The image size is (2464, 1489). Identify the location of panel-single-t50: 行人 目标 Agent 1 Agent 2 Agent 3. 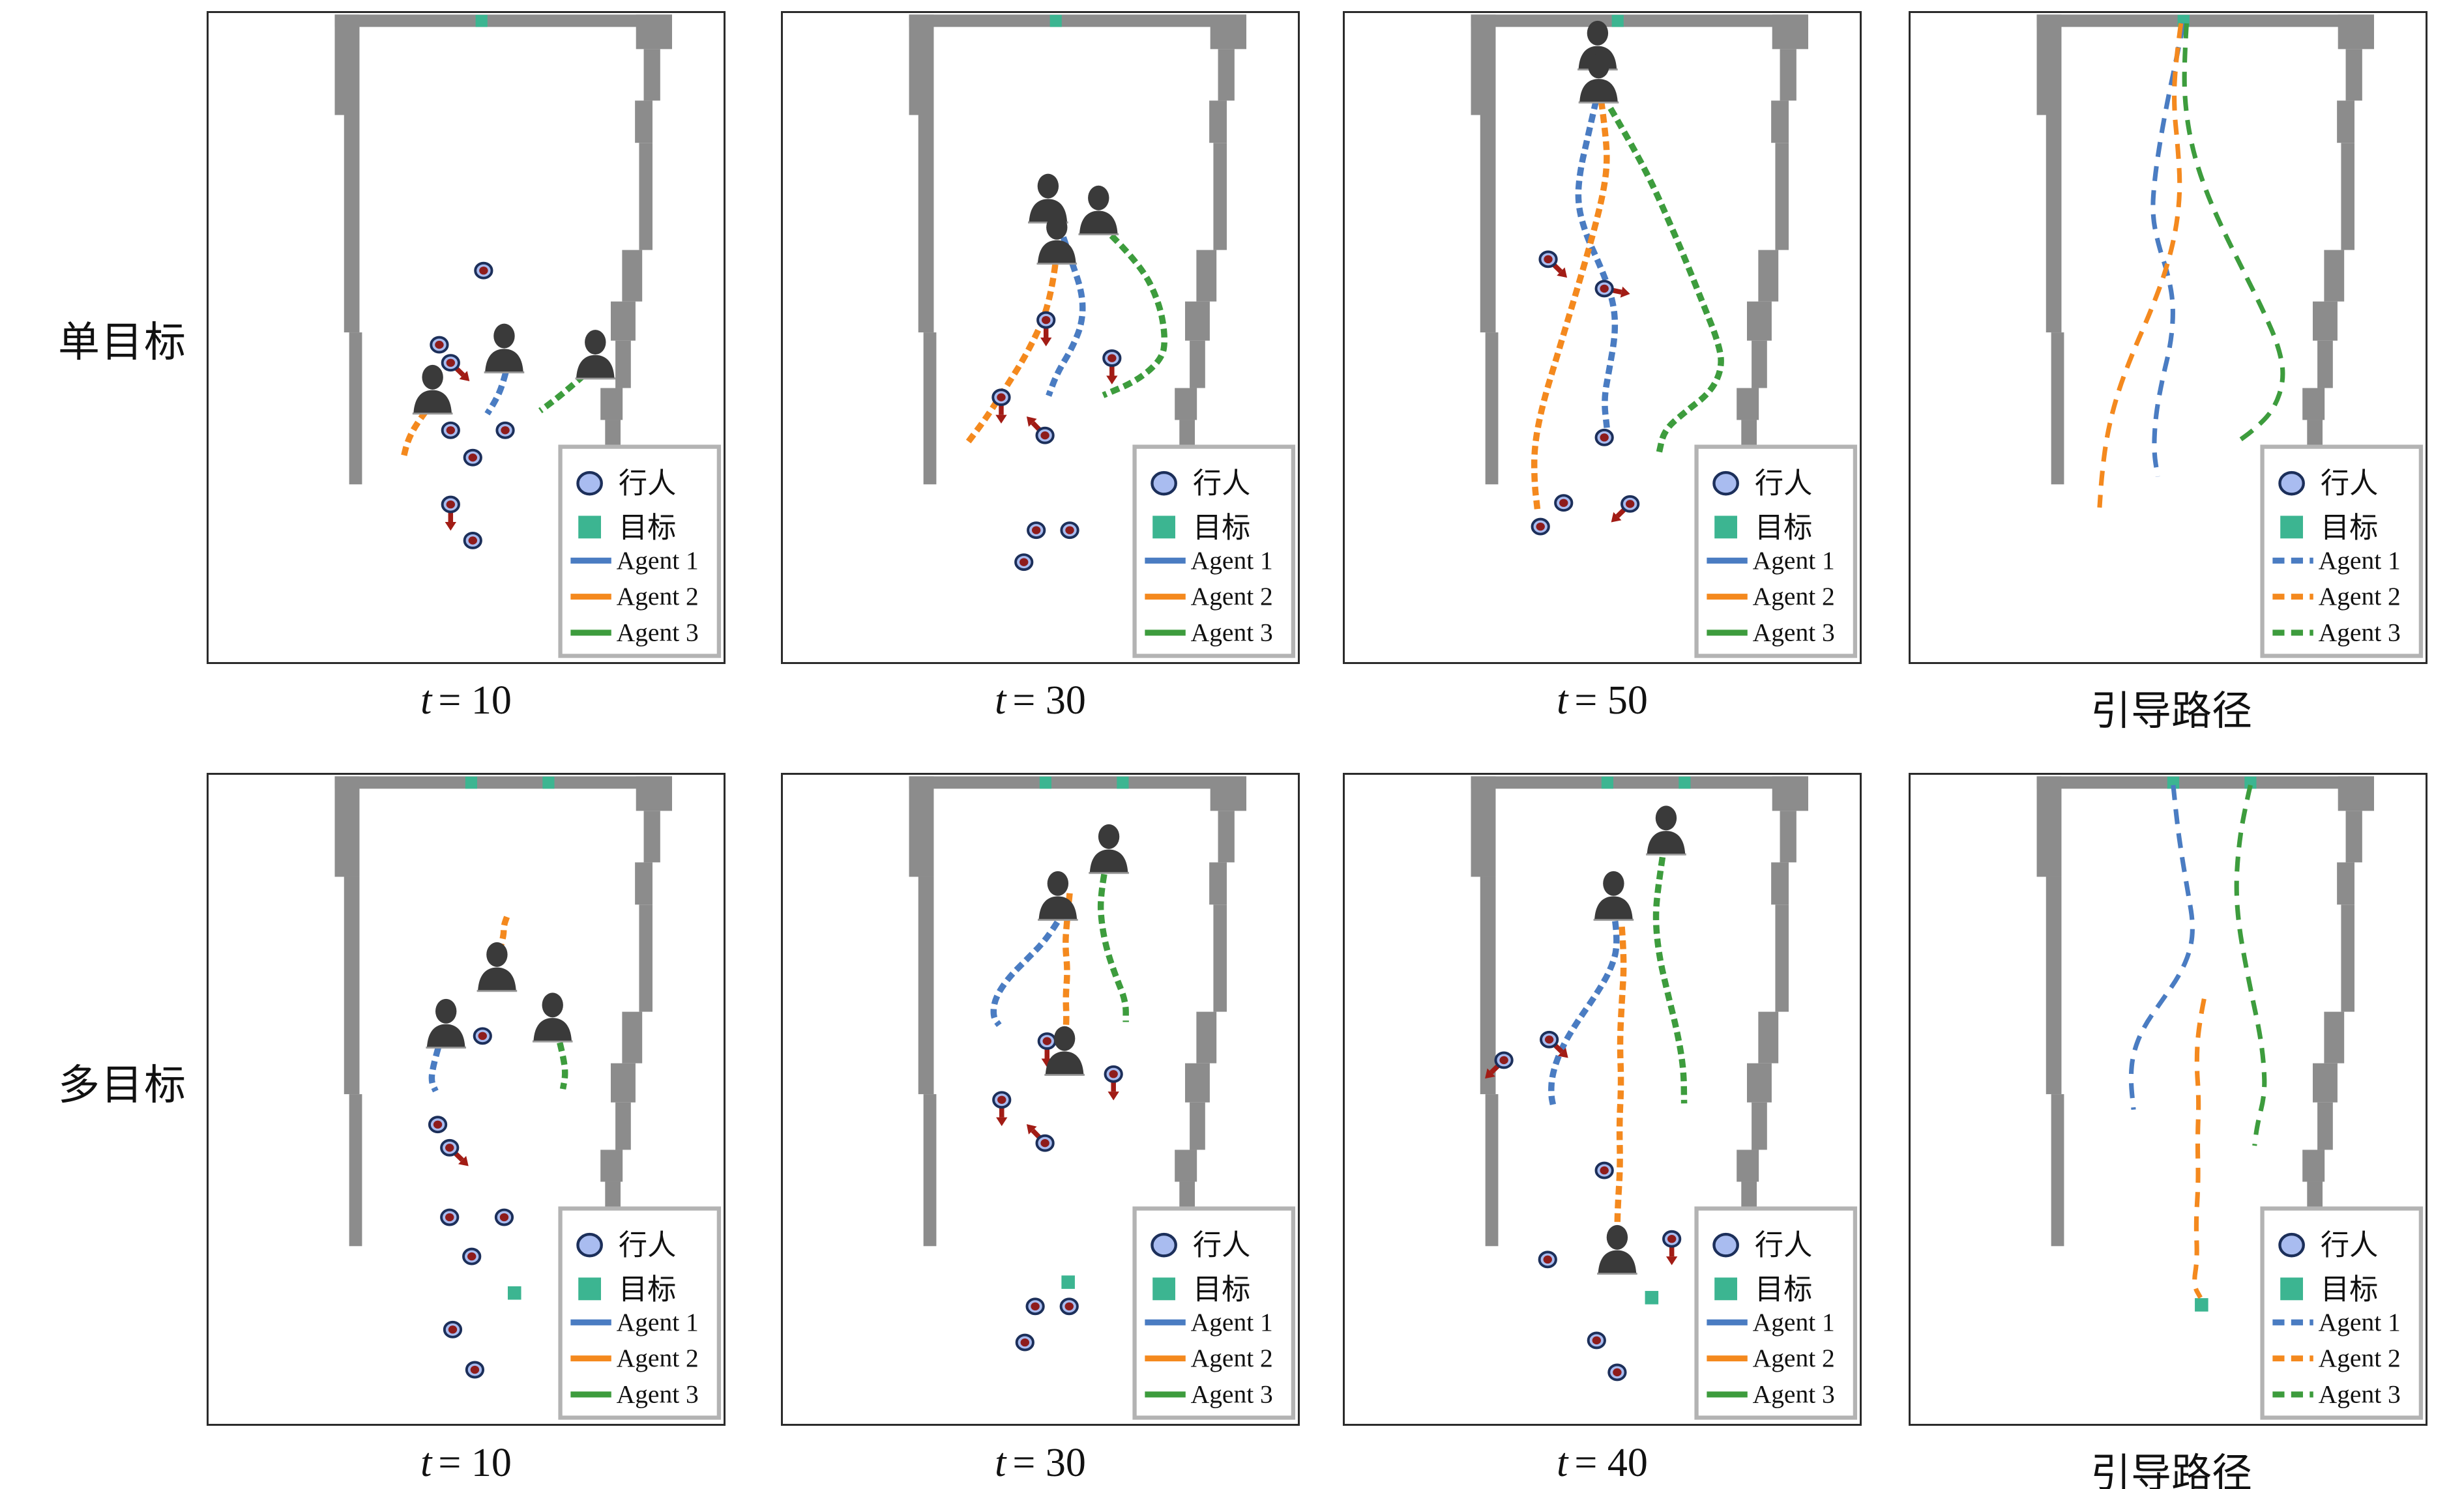
(1603, 337).